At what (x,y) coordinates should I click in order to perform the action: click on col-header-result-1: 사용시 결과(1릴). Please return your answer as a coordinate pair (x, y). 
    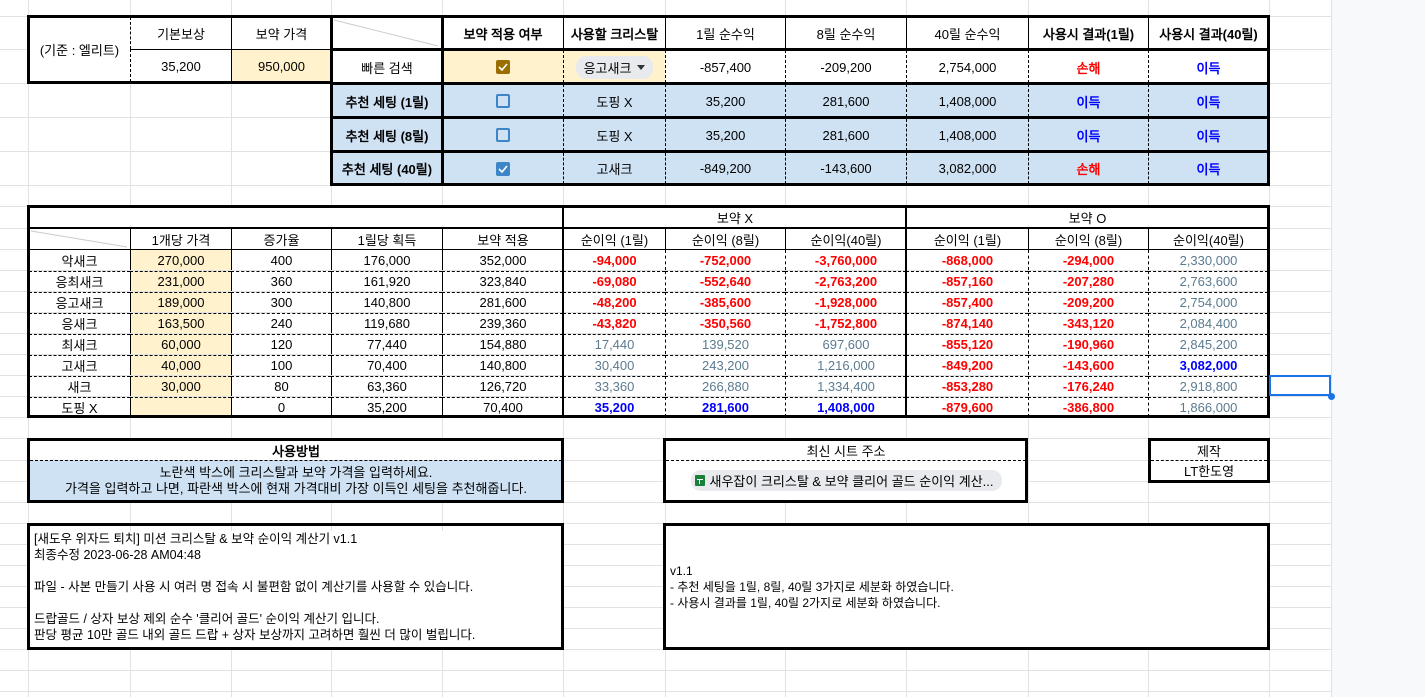
    Looking at the image, I should click on (1088, 33).